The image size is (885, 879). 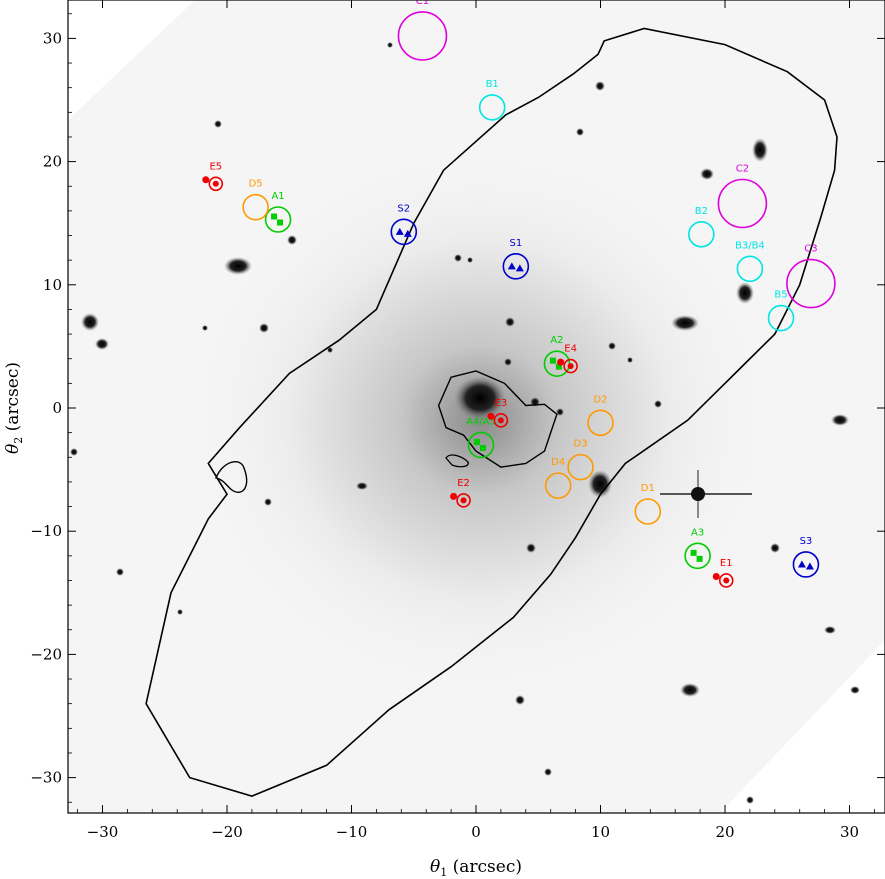 I want to click on y-axis-title: θ2 (arcsec), so click(x=14, y=408).